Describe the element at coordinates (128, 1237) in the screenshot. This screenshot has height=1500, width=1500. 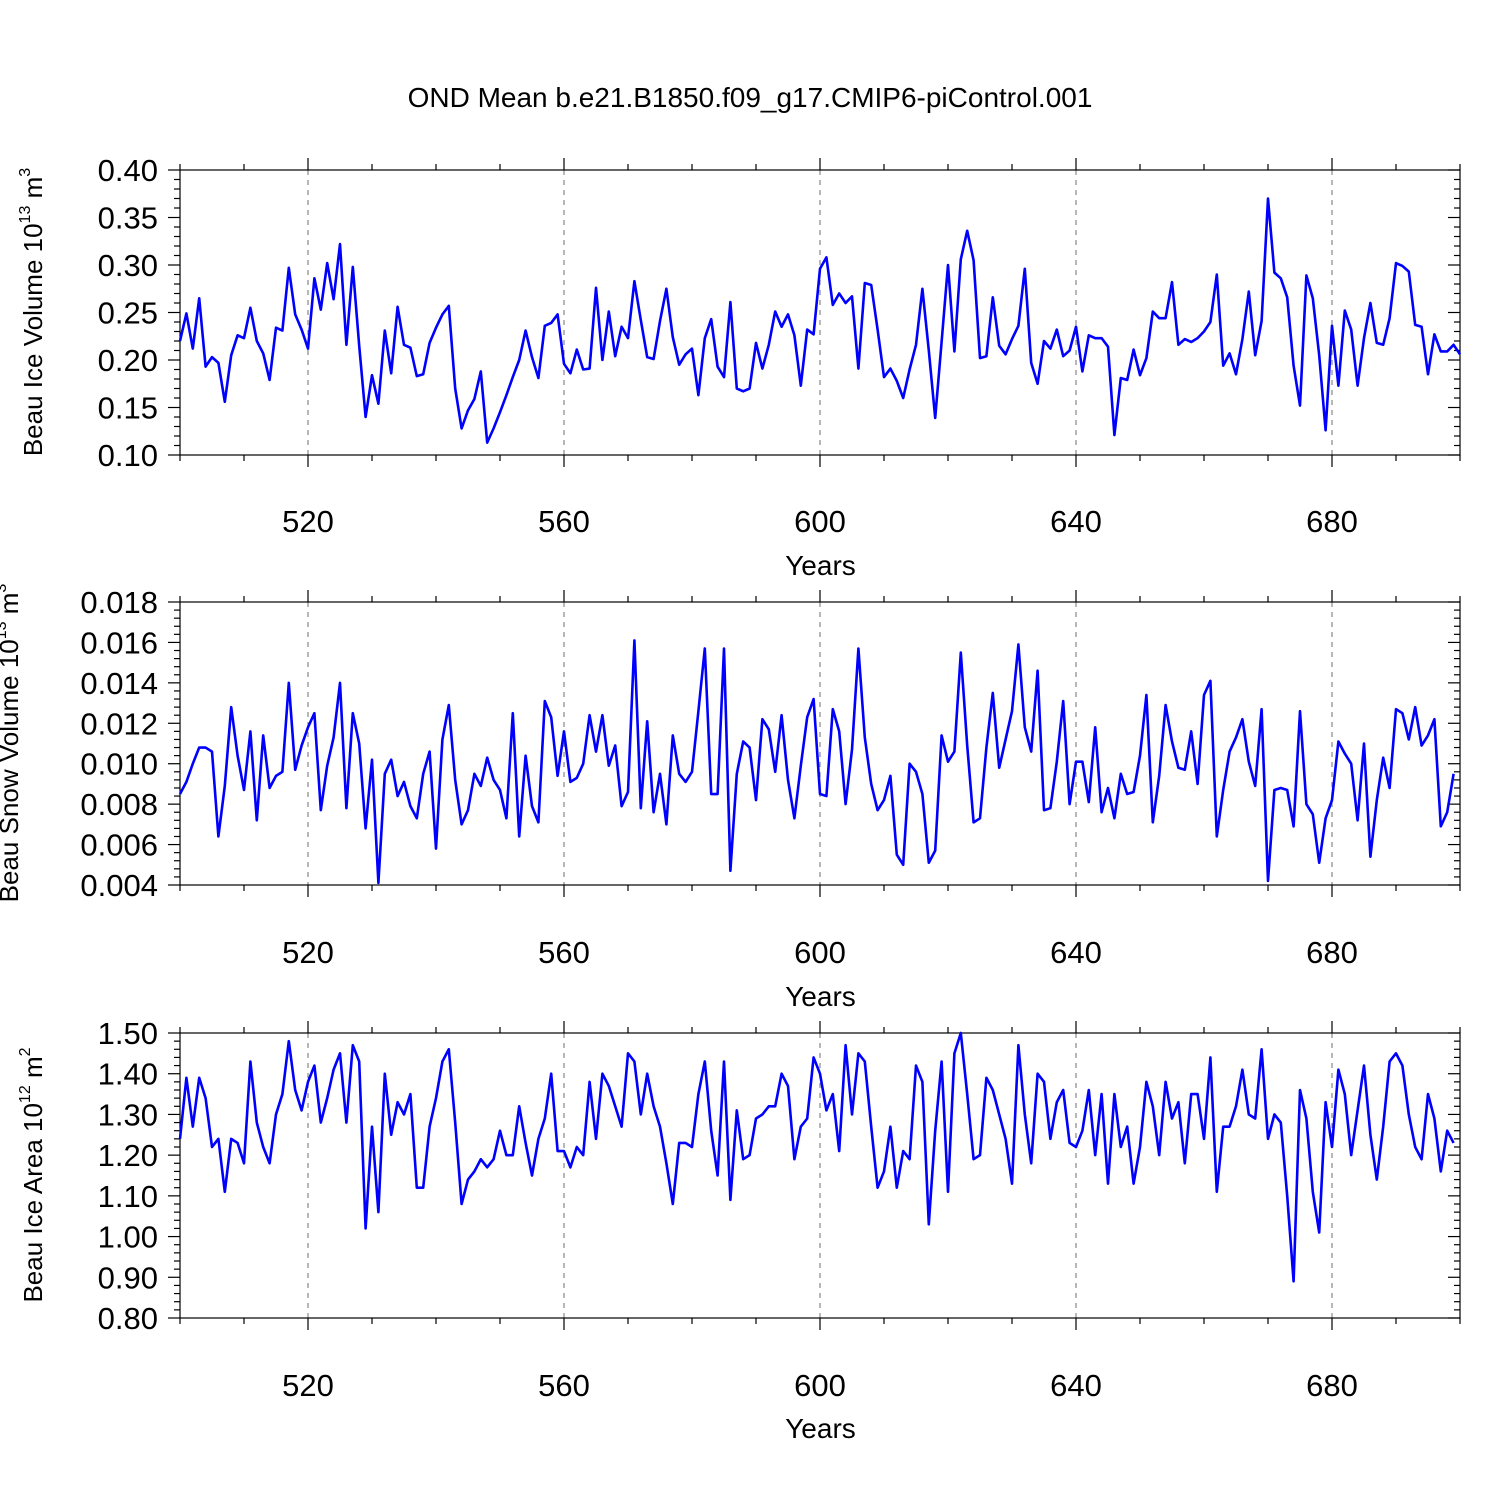
I see `y-tick-label: 1.00` at that location.